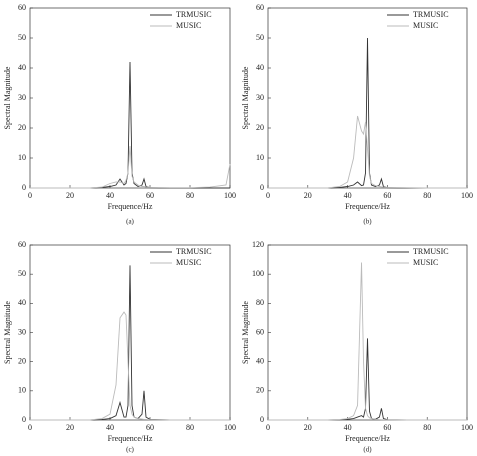 The width and height of the screenshot is (477, 456). I want to click on y-tick-label: 80, so click(260, 302).